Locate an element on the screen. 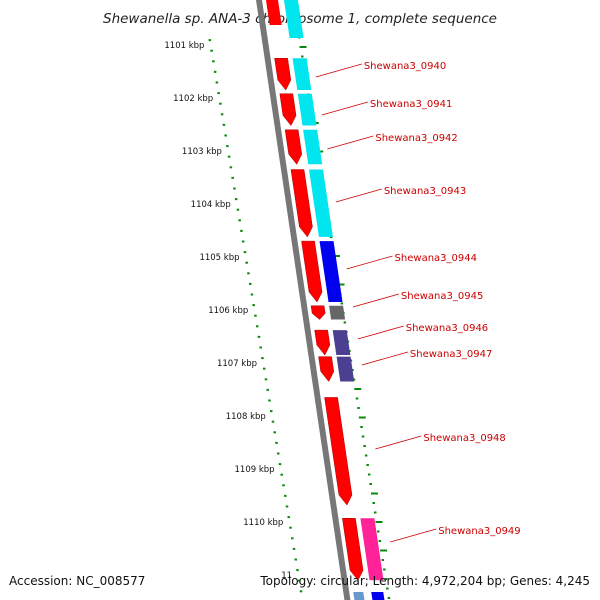  scale-label: 11 is located at coordinates (286, 576).